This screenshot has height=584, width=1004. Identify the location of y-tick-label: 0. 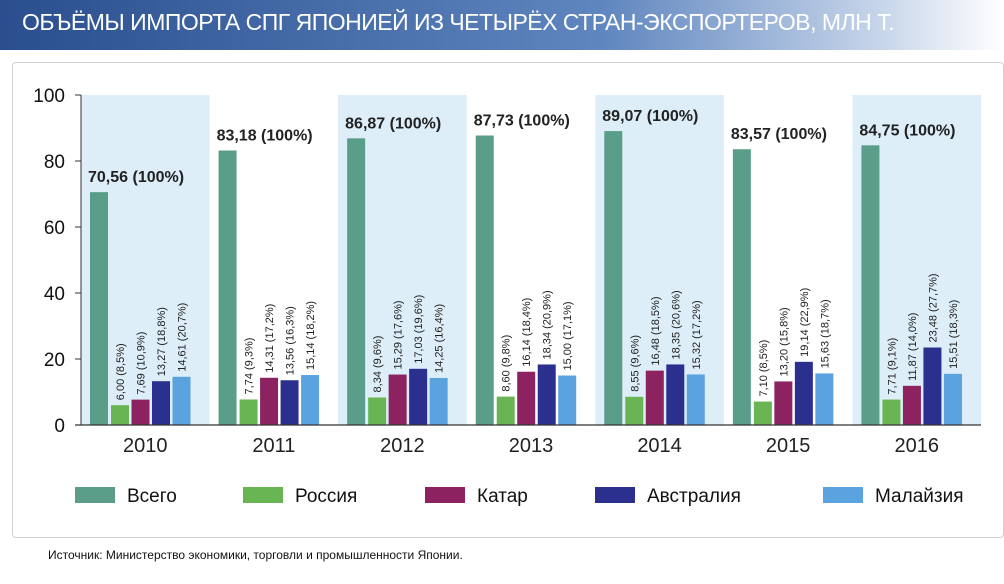
(59, 426).